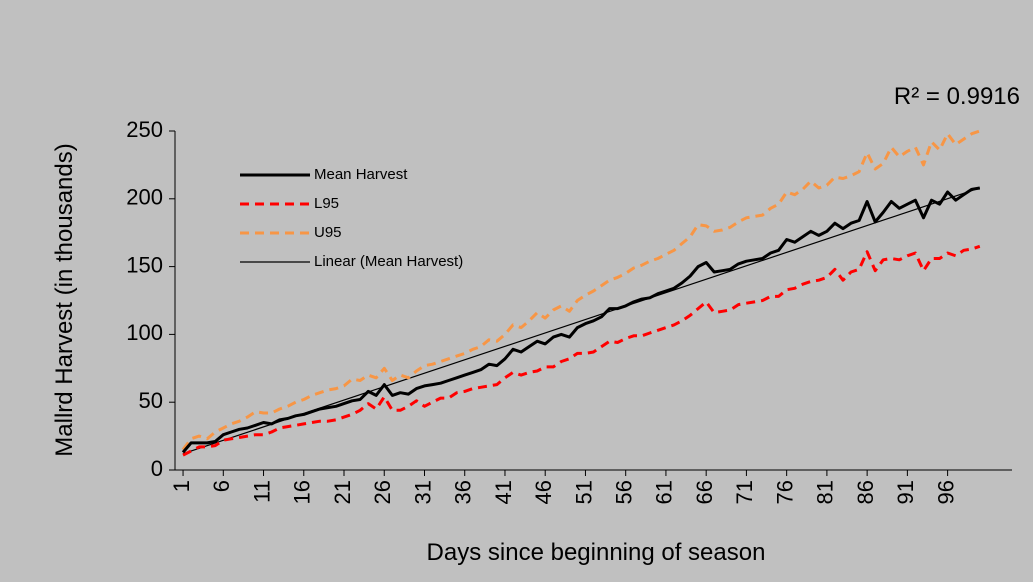 The image size is (1033, 582). What do you see at coordinates (302, 492) in the screenshot?
I see `x-tick-label: 16` at bounding box center [302, 492].